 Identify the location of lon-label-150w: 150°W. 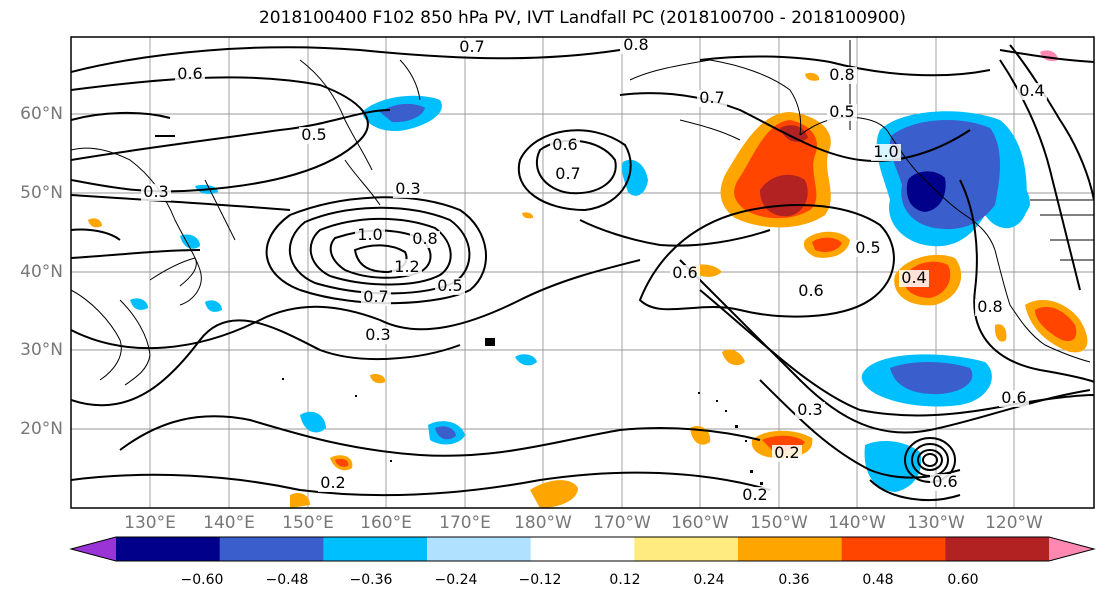
(779, 523).